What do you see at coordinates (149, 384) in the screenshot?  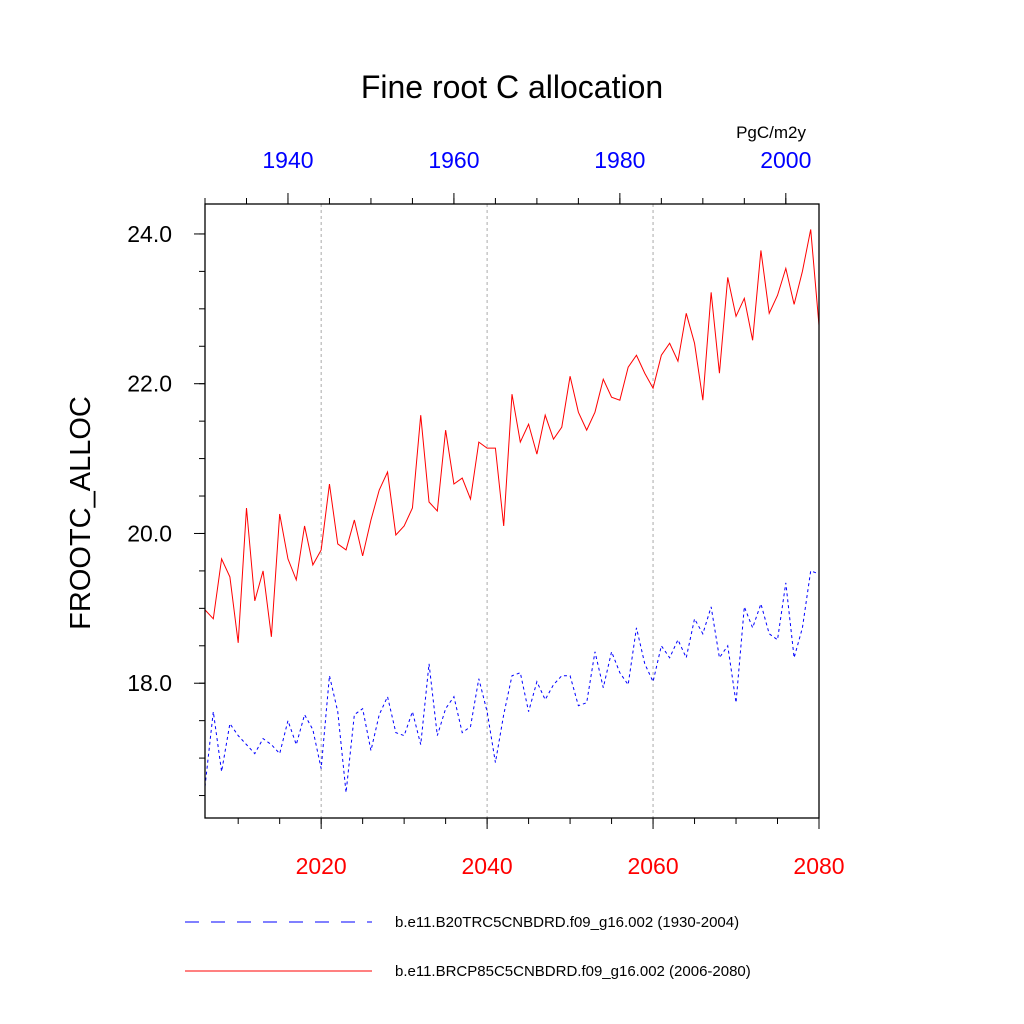 I see `y-tick-label: 22.0` at bounding box center [149, 384].